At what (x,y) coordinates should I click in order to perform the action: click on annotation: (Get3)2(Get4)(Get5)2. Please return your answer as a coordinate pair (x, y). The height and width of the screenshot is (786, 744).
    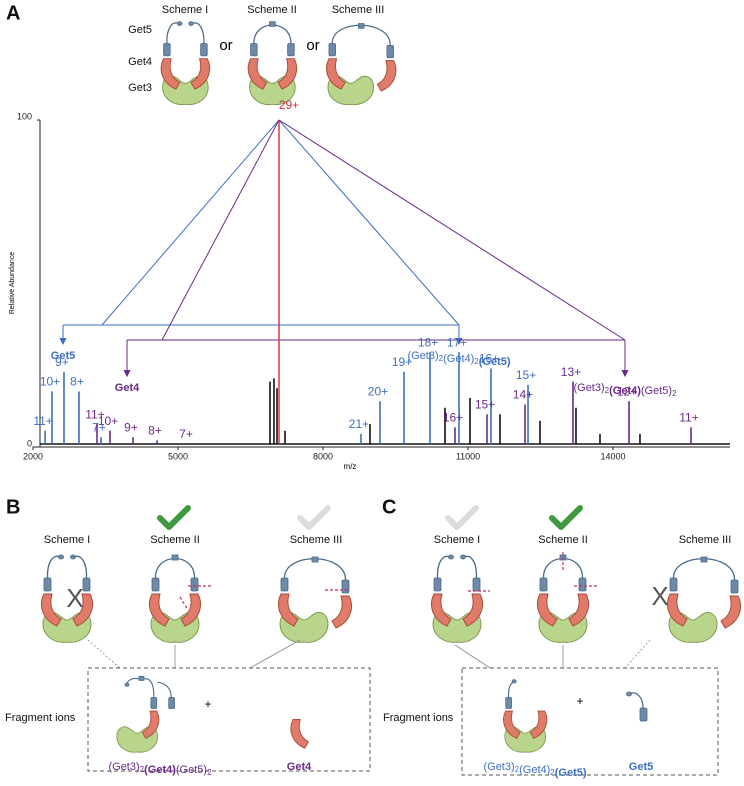
    Looking at the image, I should click on (625, 390).